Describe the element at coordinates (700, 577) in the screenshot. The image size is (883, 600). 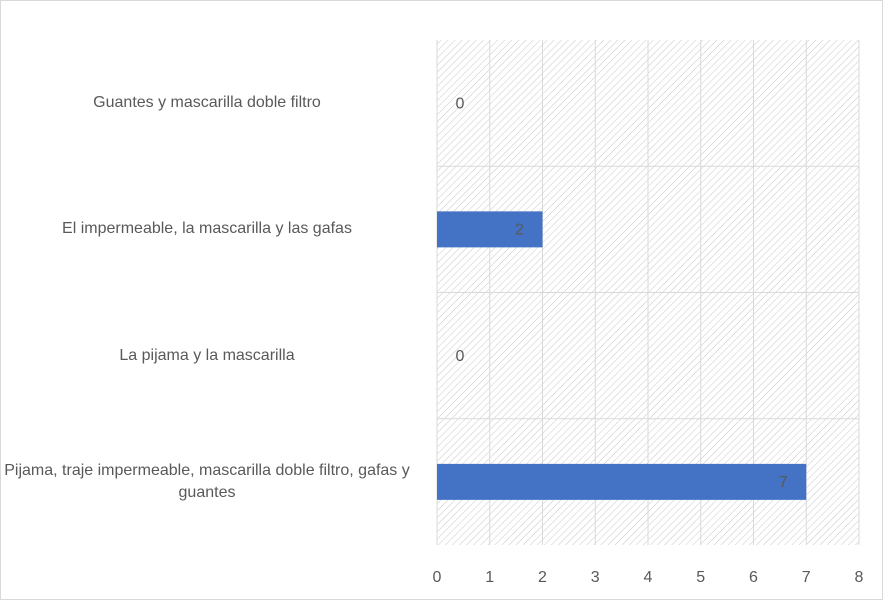
I see `x-tick-label: 5` at that location.